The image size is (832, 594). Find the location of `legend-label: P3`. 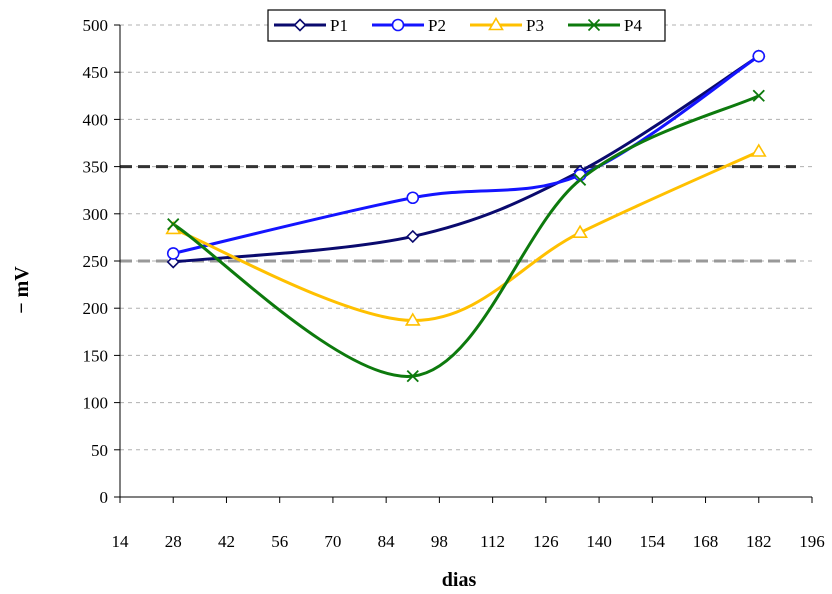

legend-label: P3 is located at coordinates (535, 25).